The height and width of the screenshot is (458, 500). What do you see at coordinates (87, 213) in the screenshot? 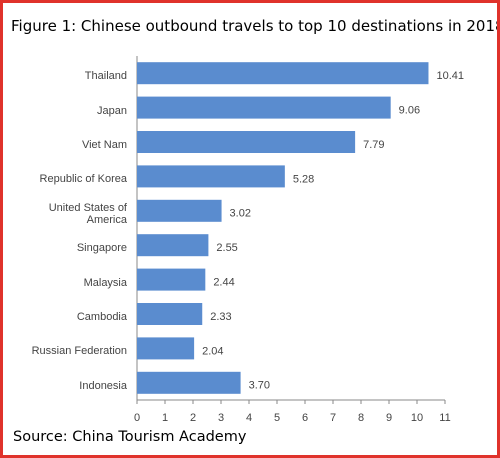
I see `category-label: United States of America` at bounding box center [87, 213].